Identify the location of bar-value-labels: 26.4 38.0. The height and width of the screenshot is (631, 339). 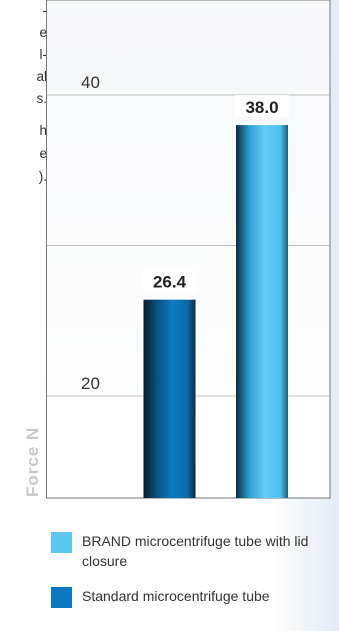
(215, 193).